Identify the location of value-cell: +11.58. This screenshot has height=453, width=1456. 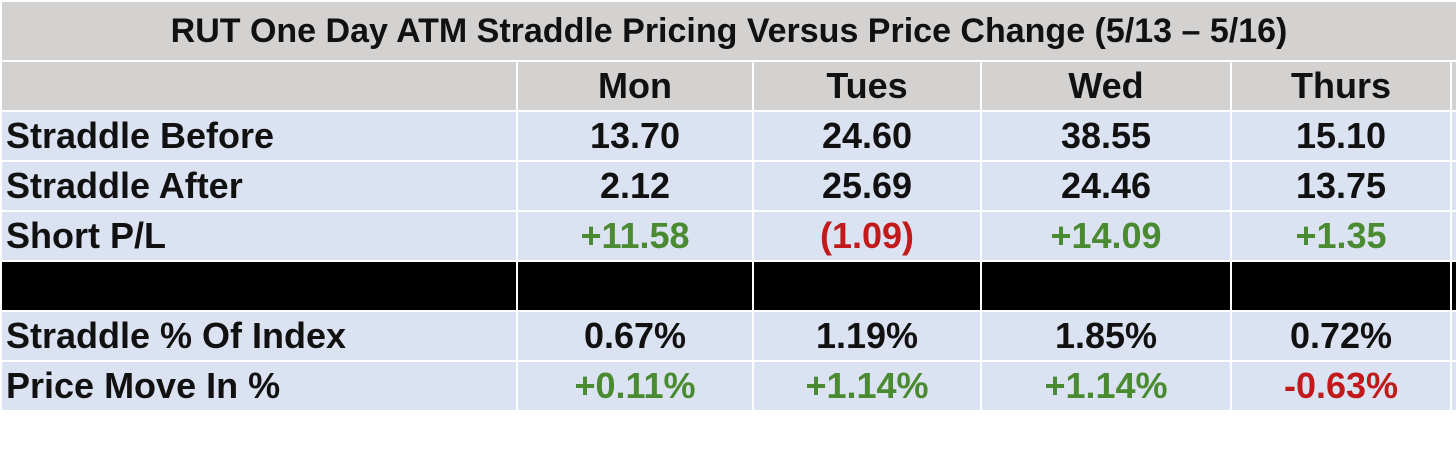
(635, 236).